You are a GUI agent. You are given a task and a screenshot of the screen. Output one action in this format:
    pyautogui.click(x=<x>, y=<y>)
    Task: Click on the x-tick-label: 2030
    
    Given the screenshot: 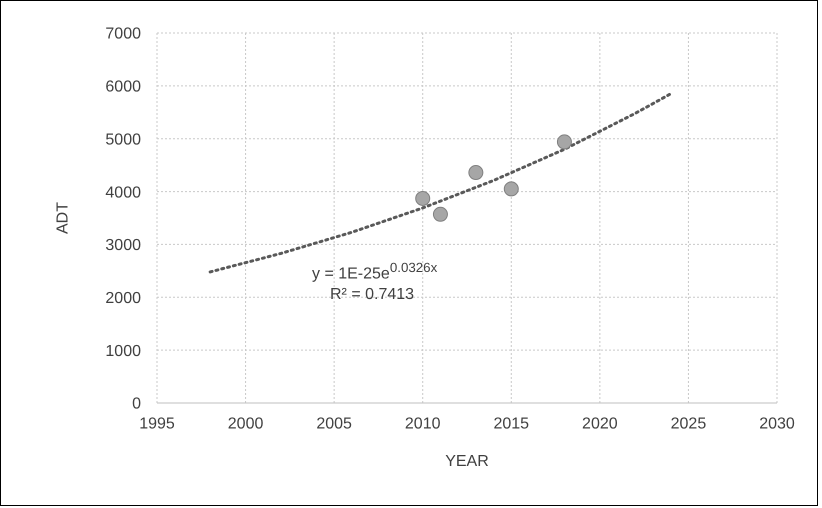 What is the action you would take?
    pyautogui.click(x=777, y=423)
    